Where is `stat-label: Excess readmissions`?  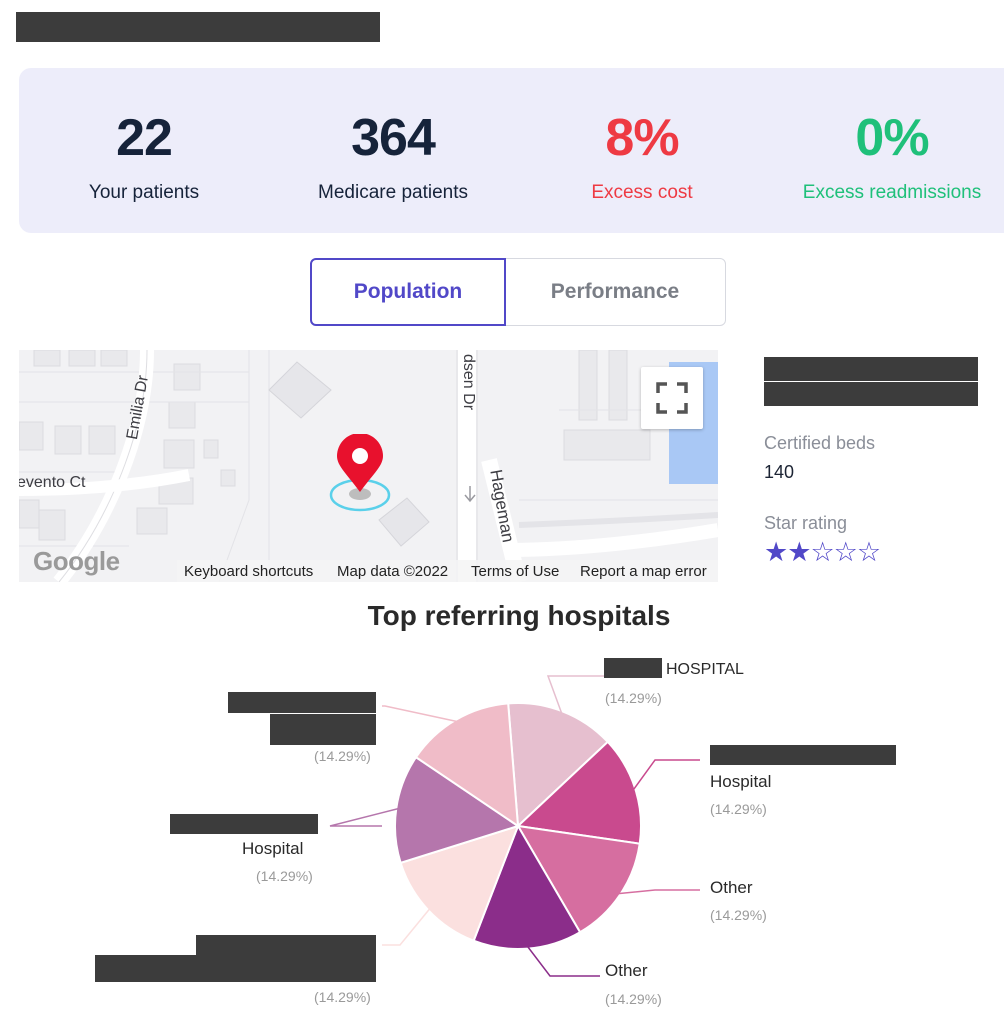
stat-label: Excess readmissions is located at coordinates (892, 192).